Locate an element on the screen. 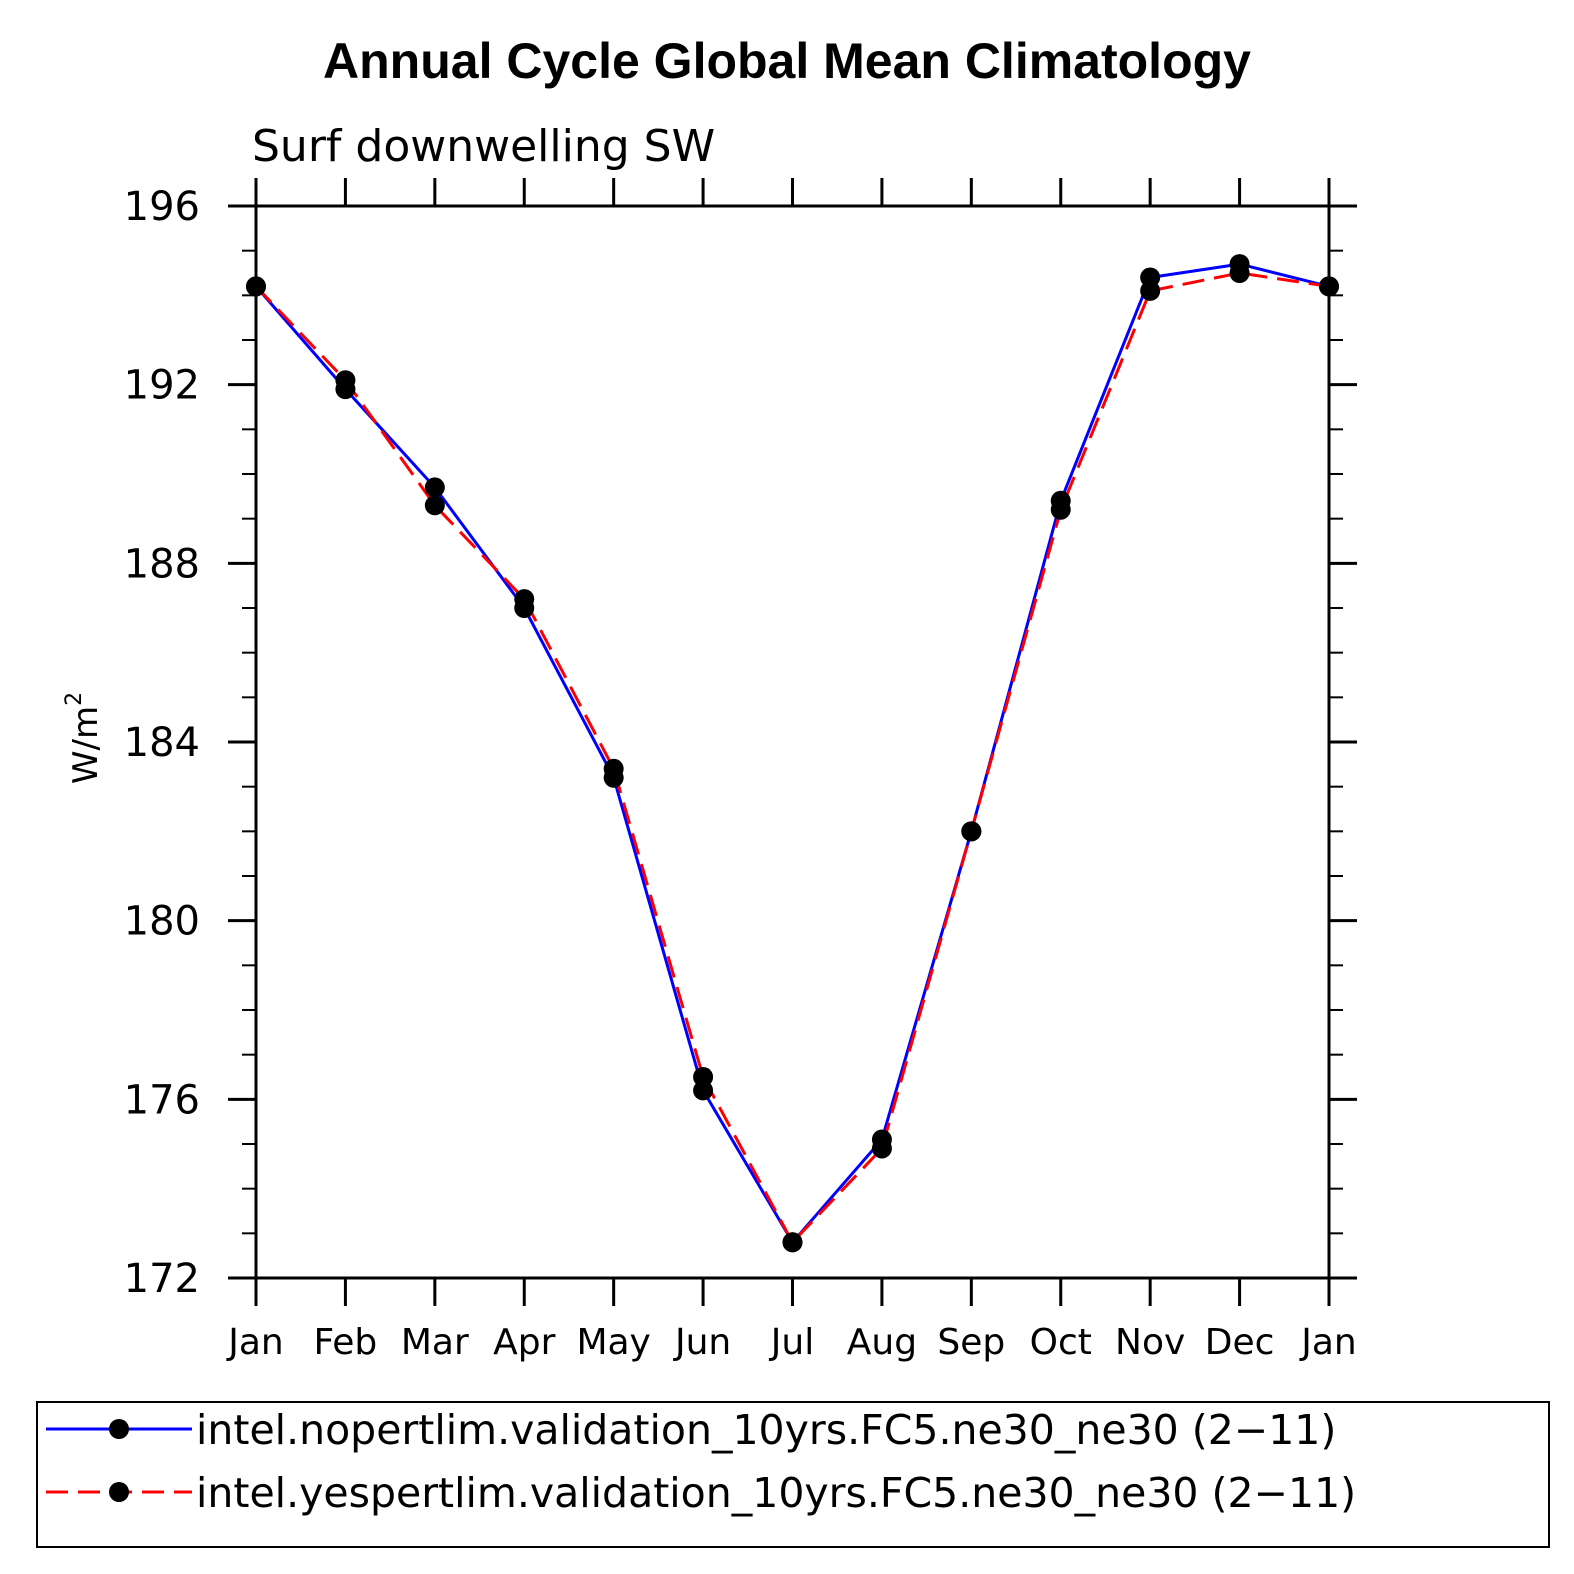 This screenshot has width=1574, height=1574. y-tick-label: 188 is located at coordinates (162, 564).